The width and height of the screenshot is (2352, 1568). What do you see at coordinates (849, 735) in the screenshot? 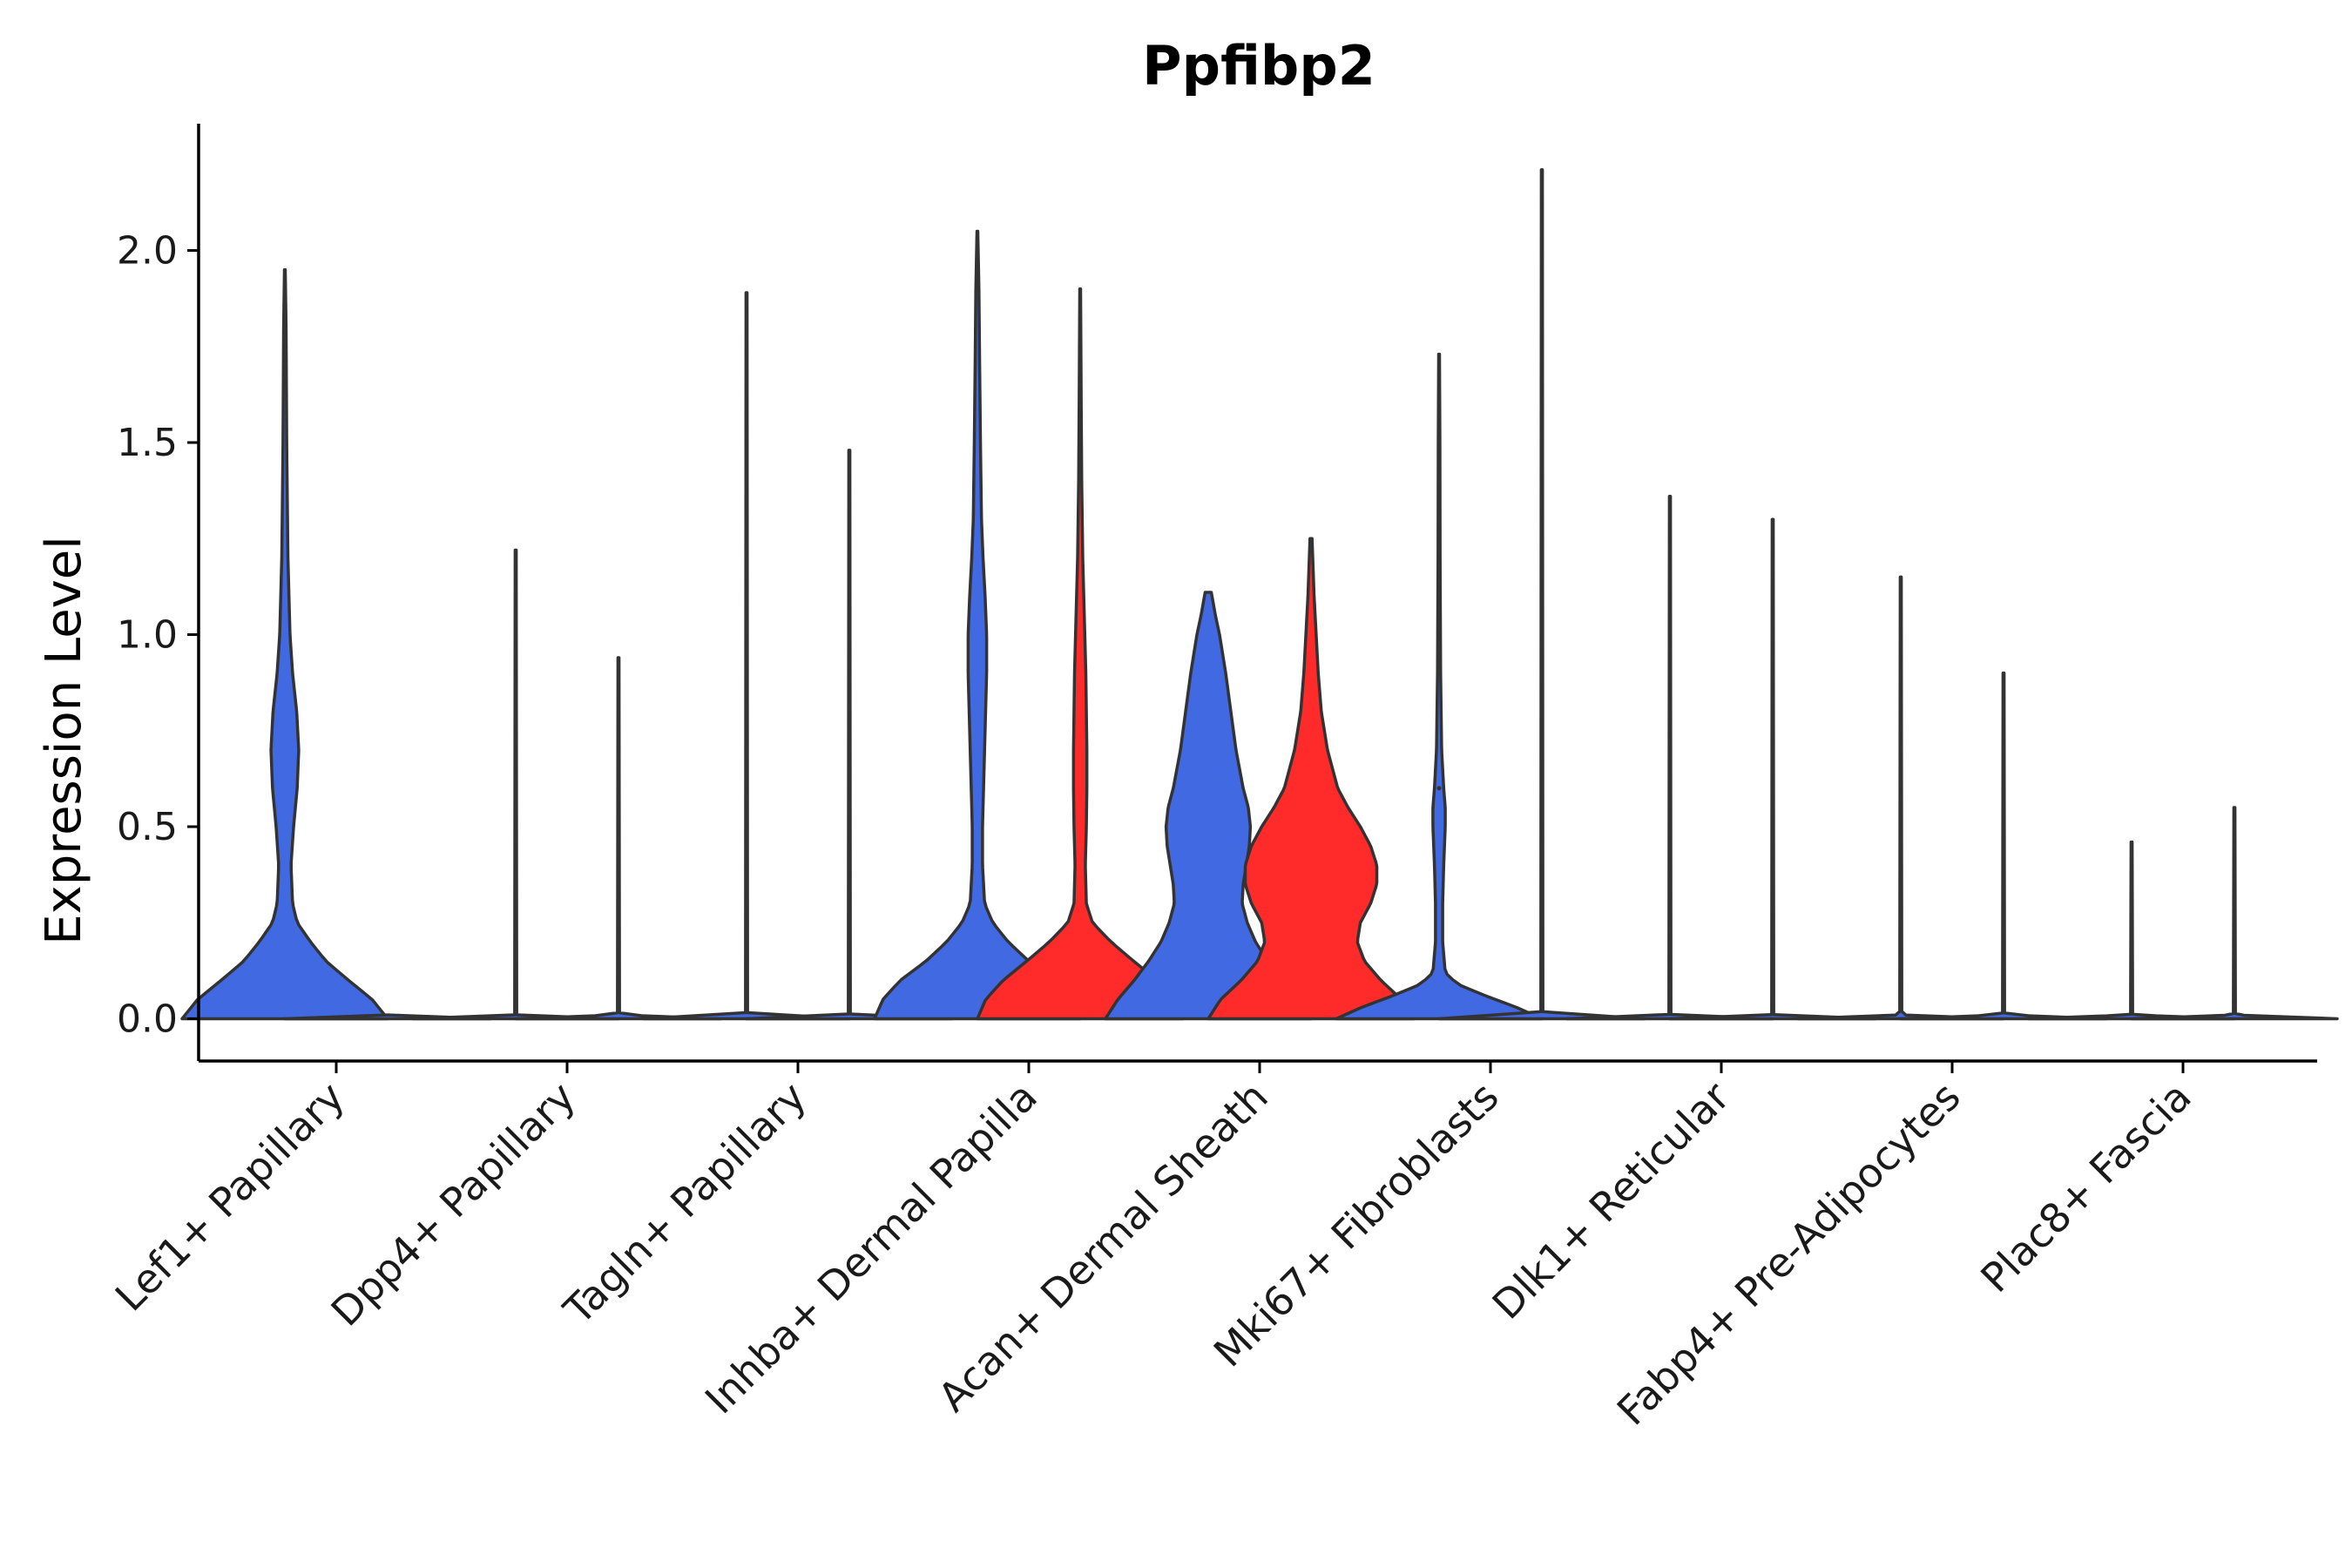
I see `violin-tagln-papillary-right` at bounding box center [849, 735].